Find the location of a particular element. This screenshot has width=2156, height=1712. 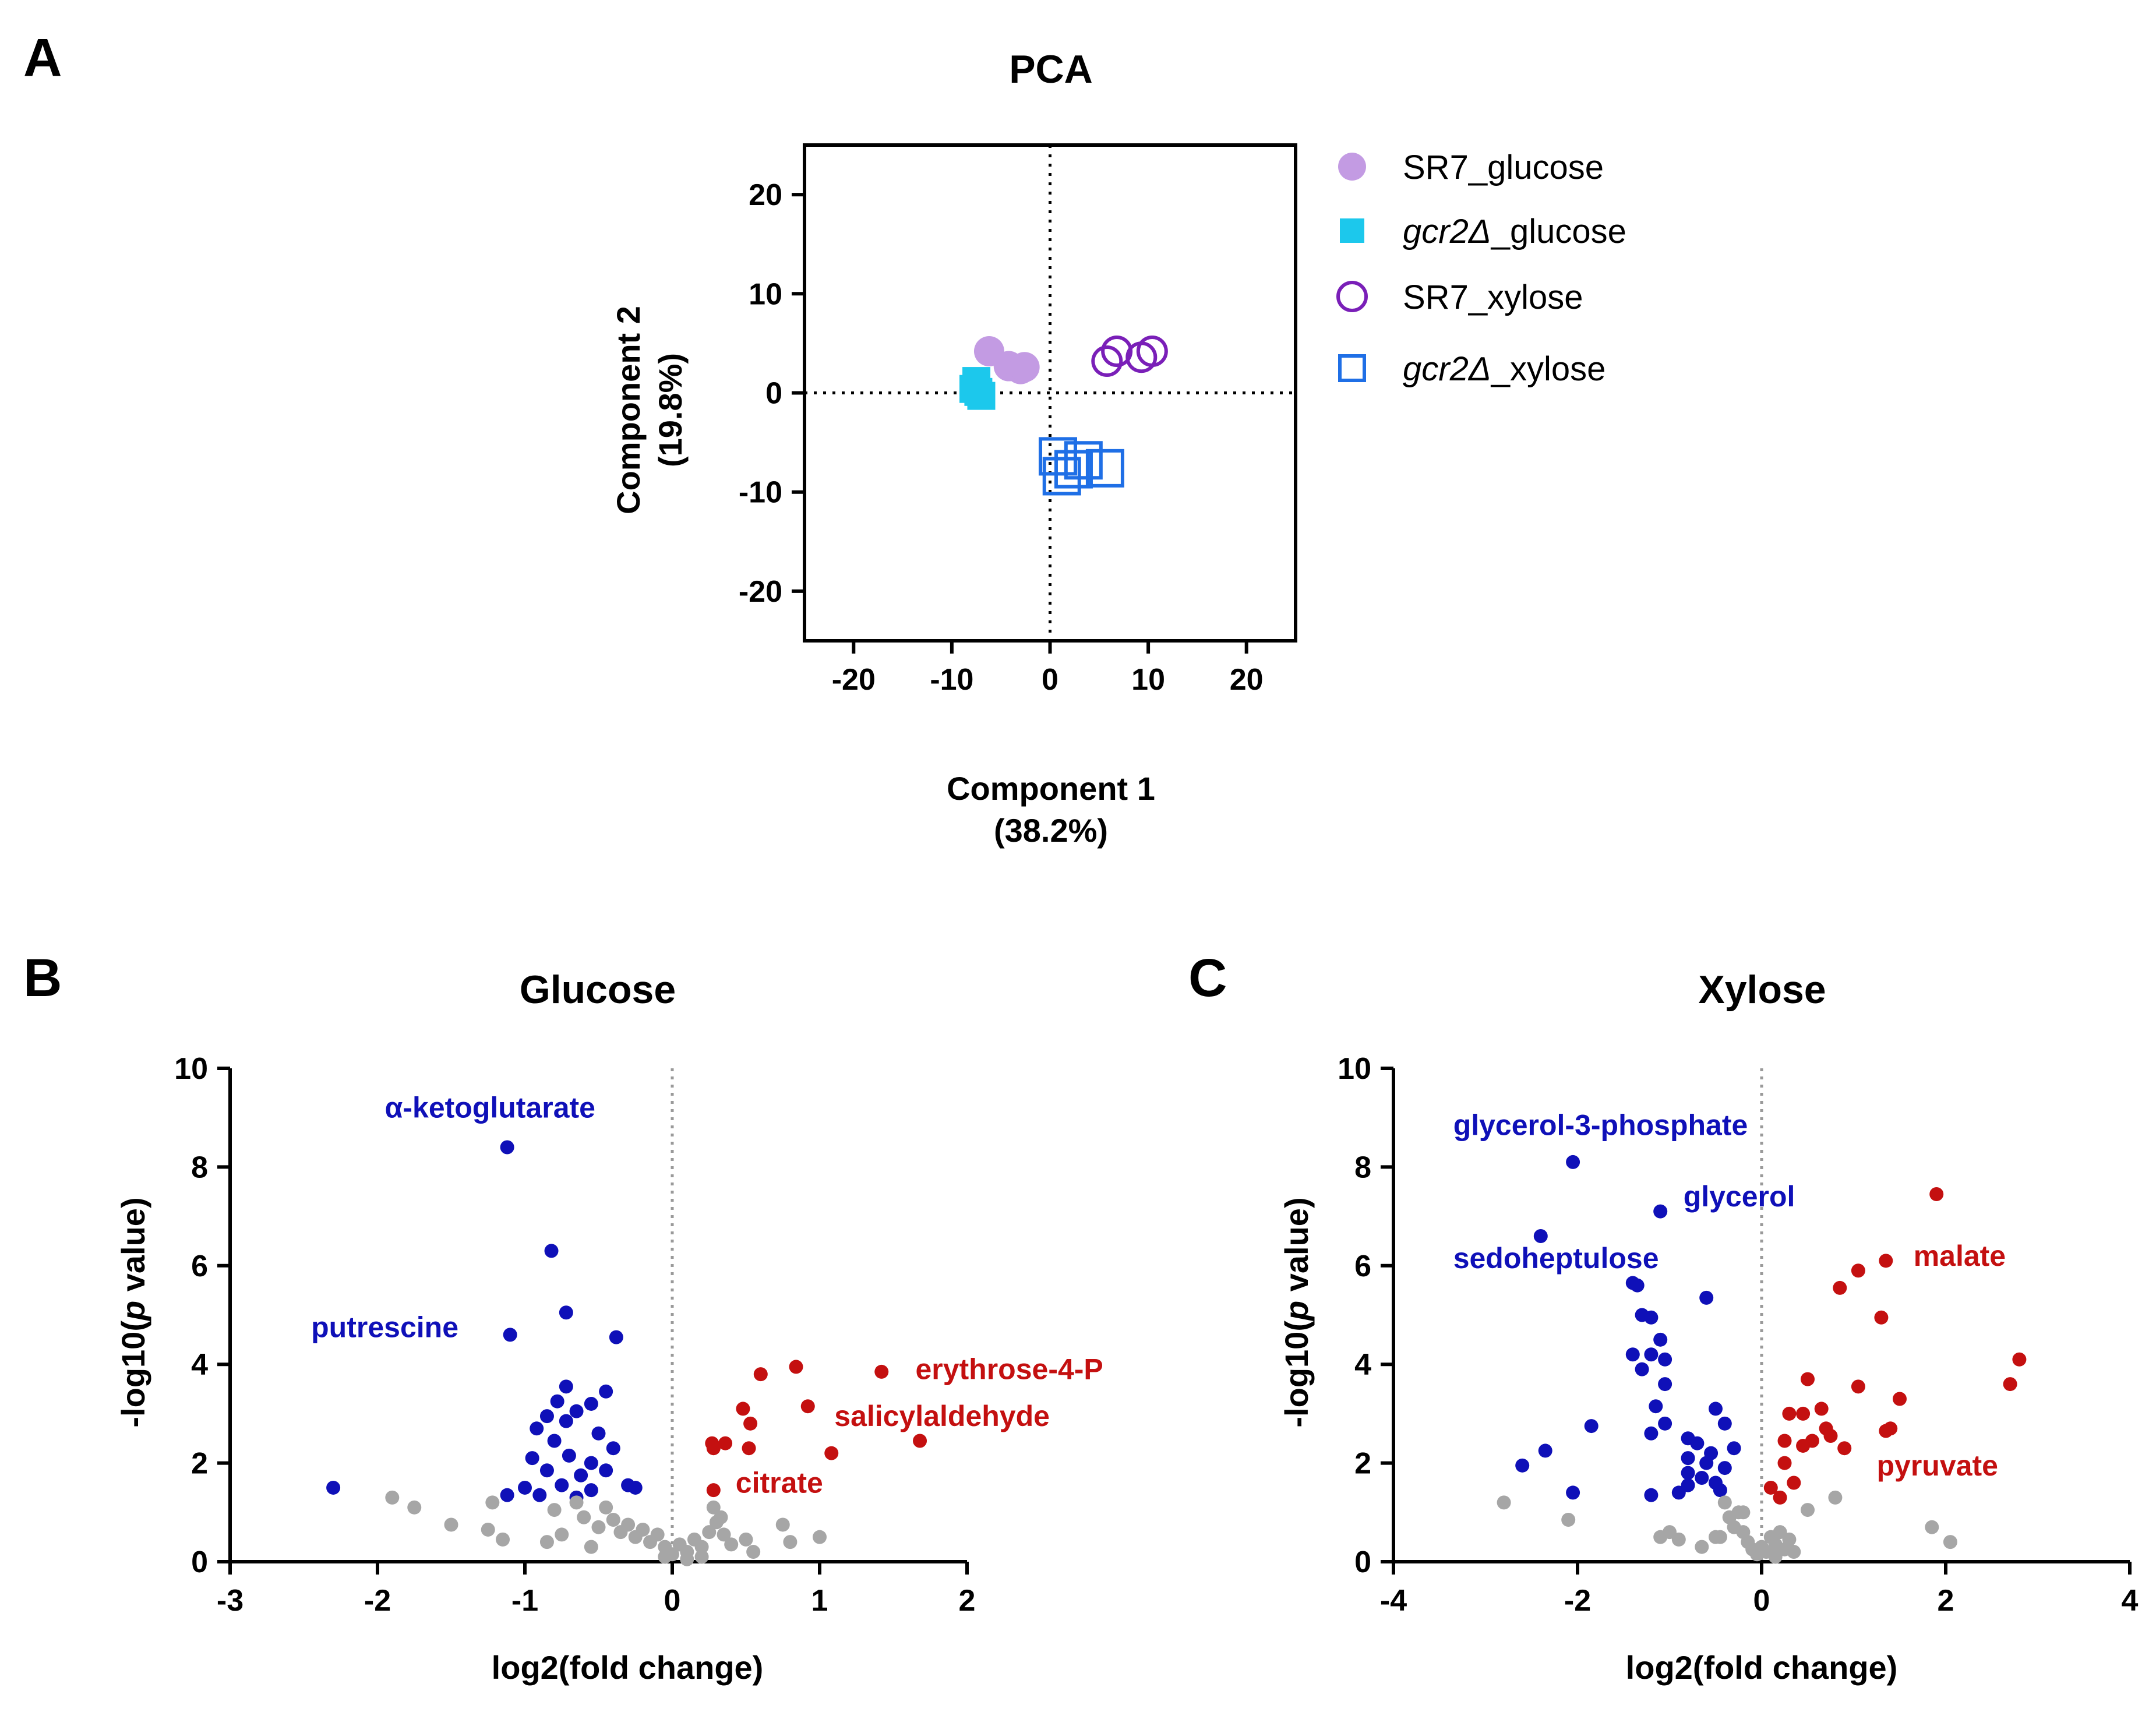

pca-x-tick-label: -10 is located at coordinates (952, 680).